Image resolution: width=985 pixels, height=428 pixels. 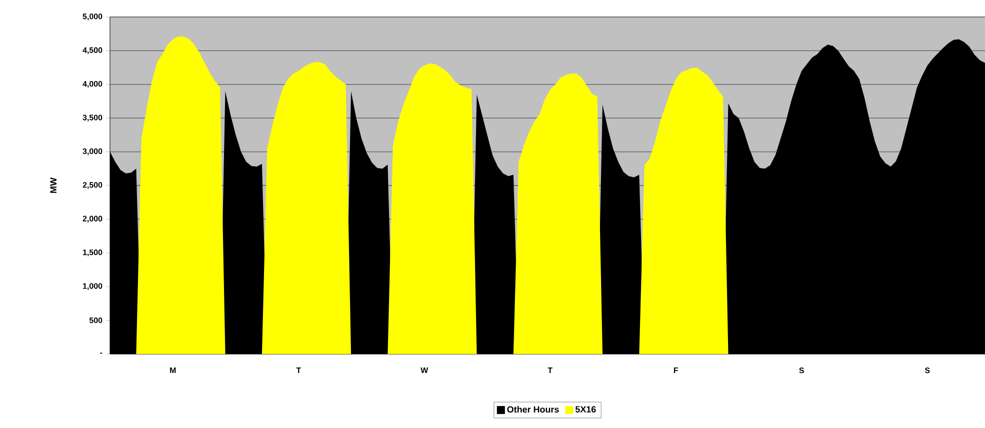 I want to click on legend-label: Other Hours, so click(x=533, y=409).